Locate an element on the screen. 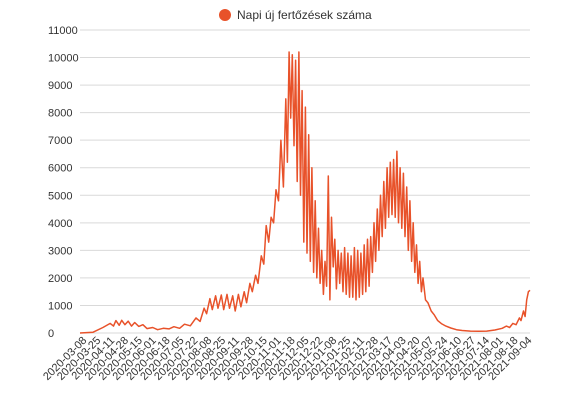 The height and width of the screenshot is (400, 575). legend: Napi új fertőzések száma is located at coordinates (295, 15).